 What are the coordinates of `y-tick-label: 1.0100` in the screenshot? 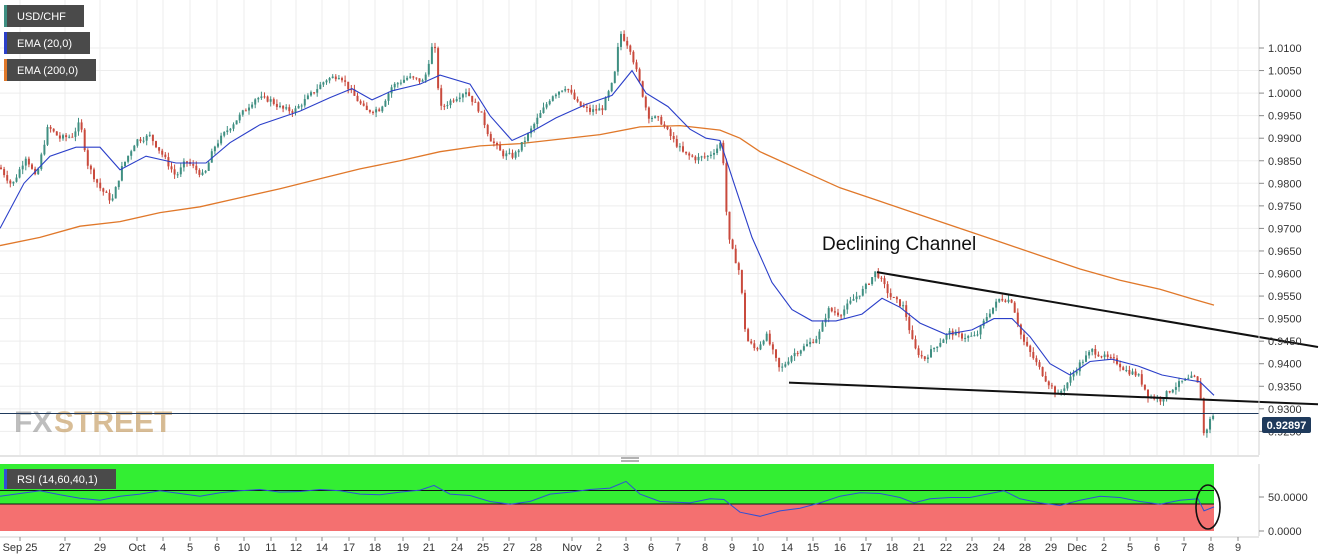 It's located at (1285, 49).